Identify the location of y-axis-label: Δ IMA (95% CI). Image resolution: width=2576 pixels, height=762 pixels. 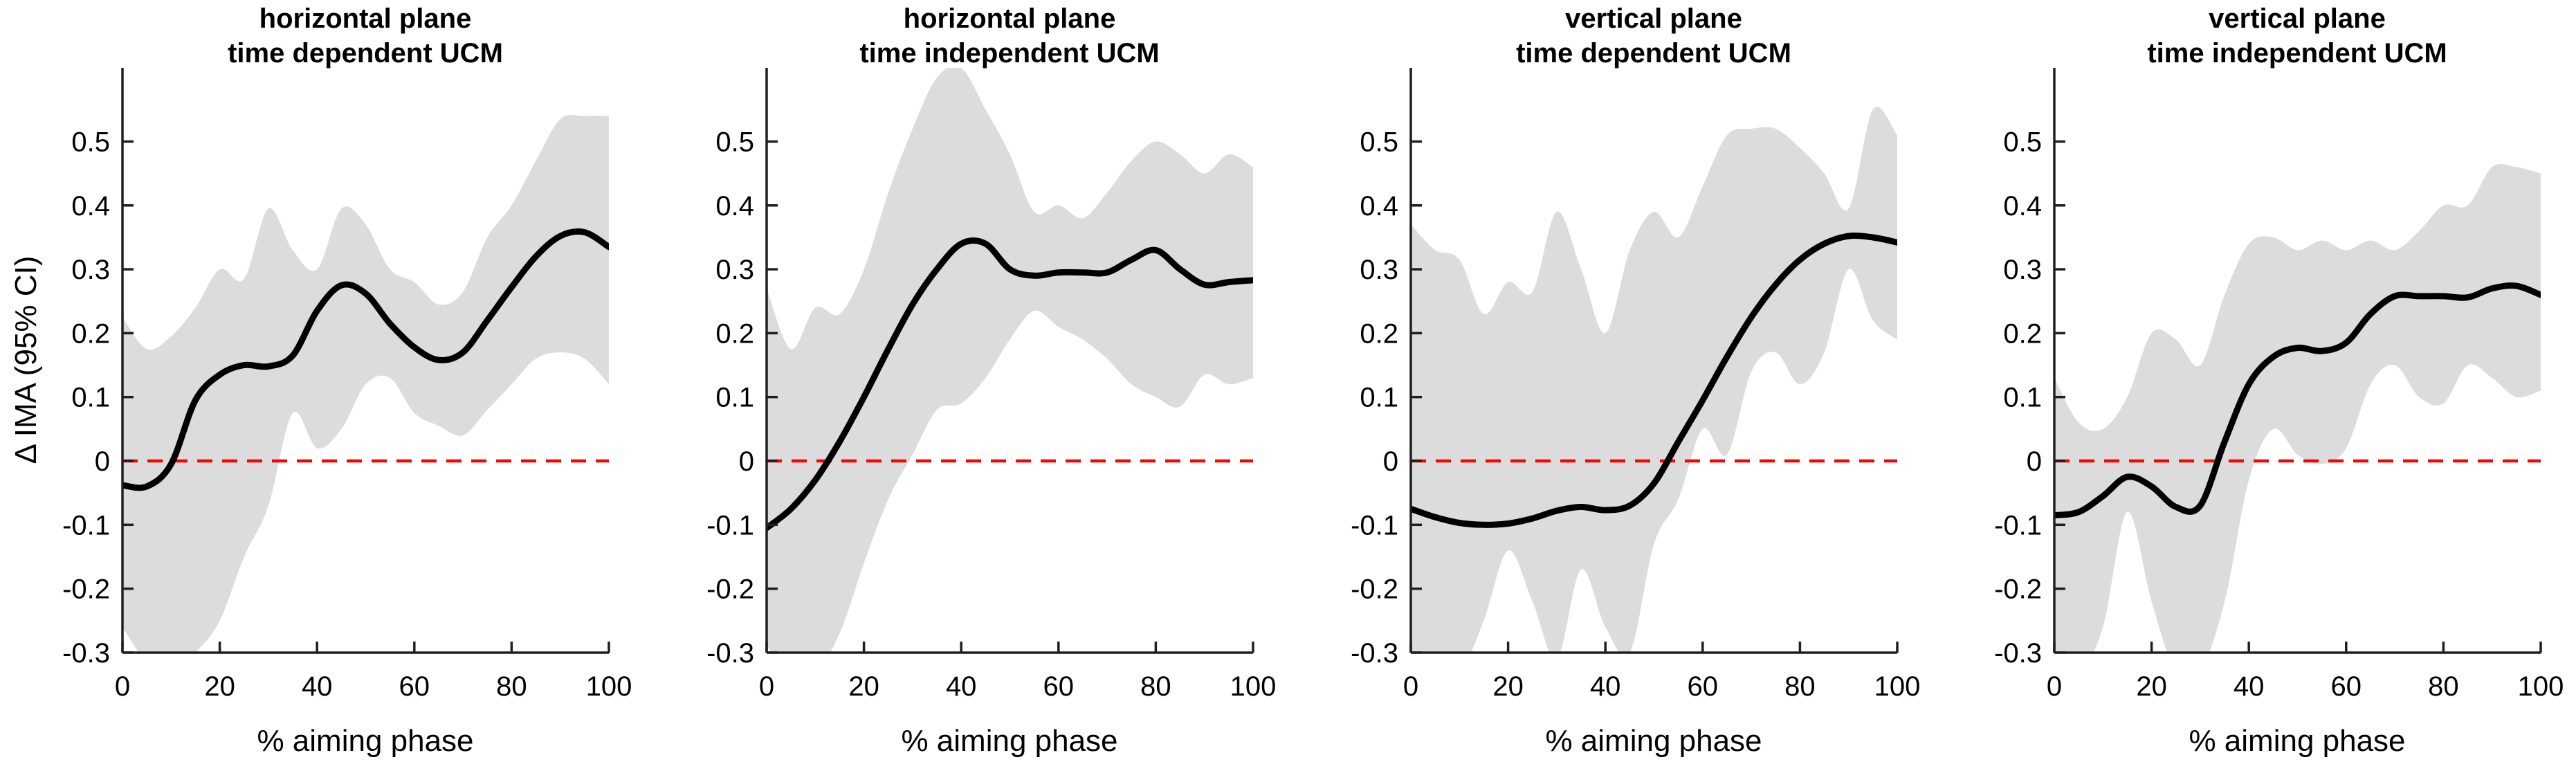
(26, 360).